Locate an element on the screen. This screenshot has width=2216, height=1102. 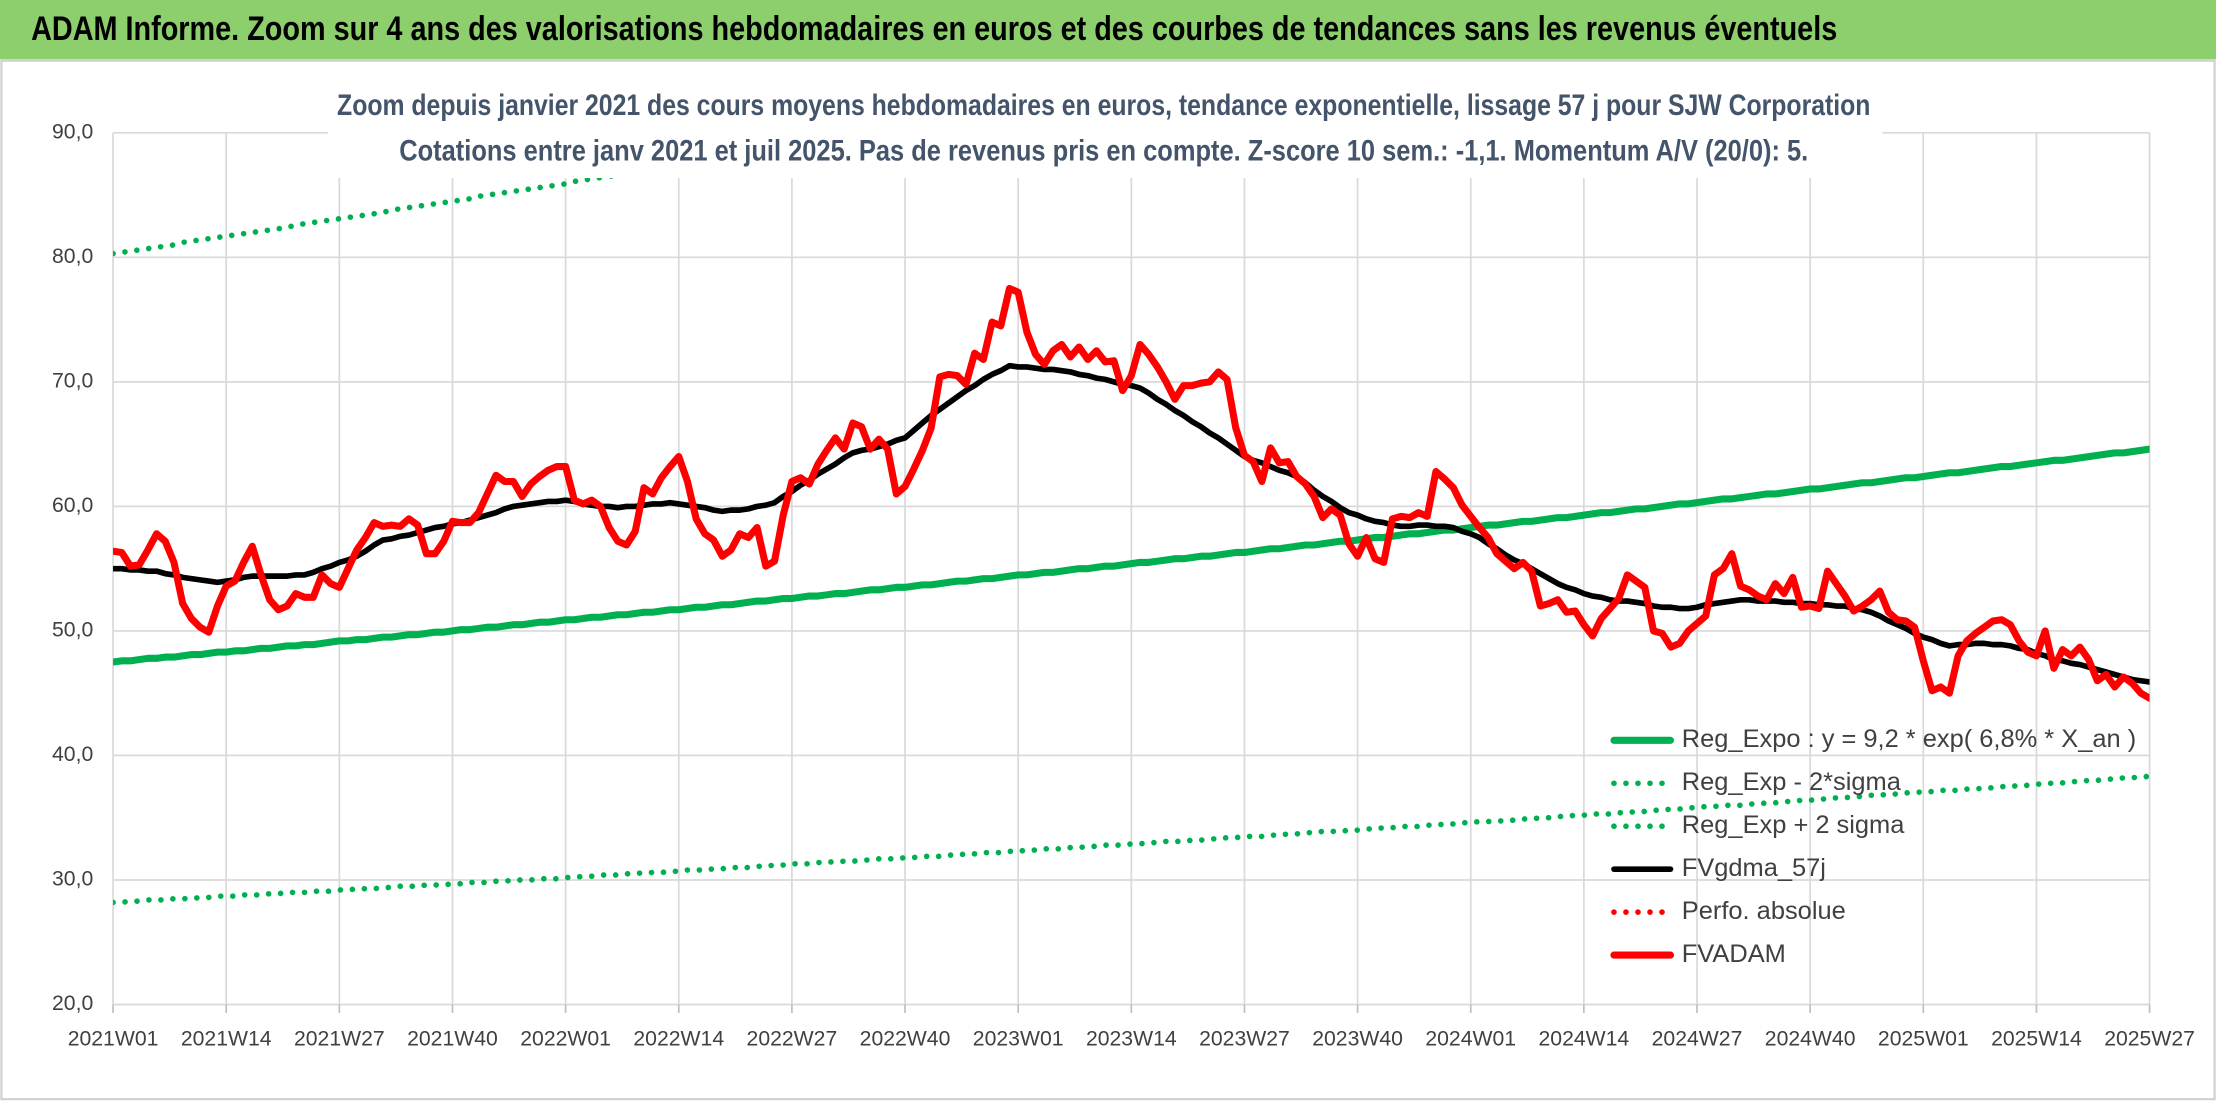
title-bar is located at coordinates (1108, 30).